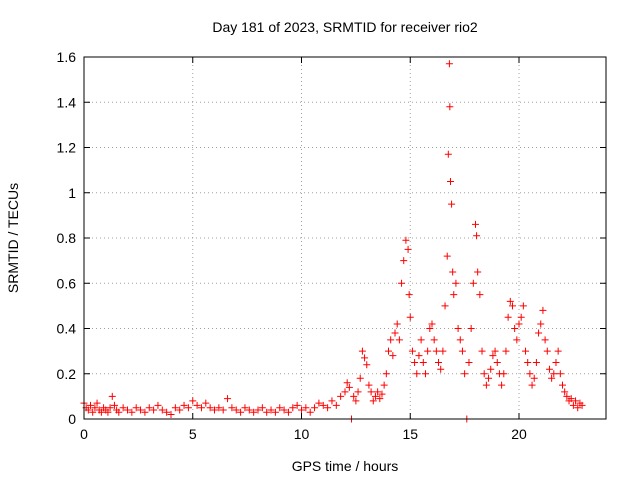  What do you see at coordinates (67, 57) in the screenshot?
I see `y-tick-label: 1.6` at bounding box center [67, 57].